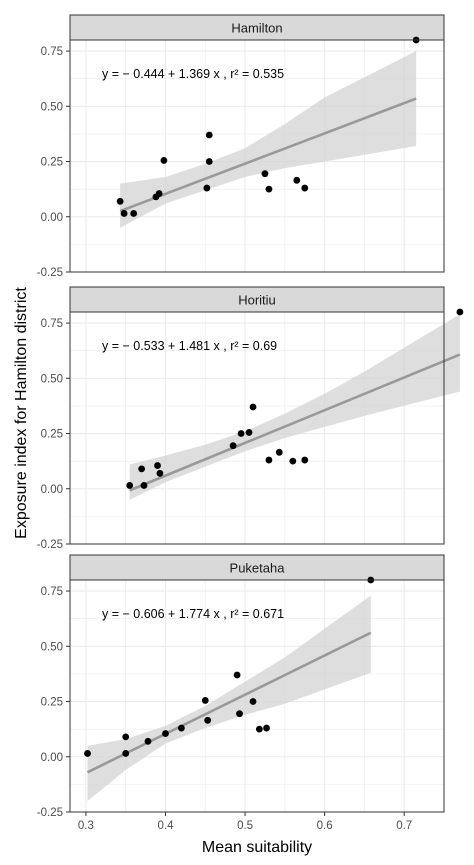 The image size is (474, 865). Describe the element at coordinates (189, 346) in the screenshot. I see `regression-equation: y = − 0.533 + 1.481 x , r² = 0.69` at that location.